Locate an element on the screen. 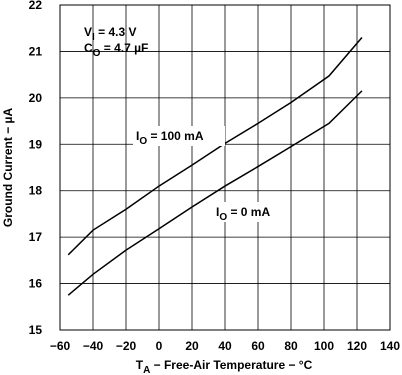 The image size is (402, 375). y-axis-label: Ground Current − µA is located at coordinates (8, 168).